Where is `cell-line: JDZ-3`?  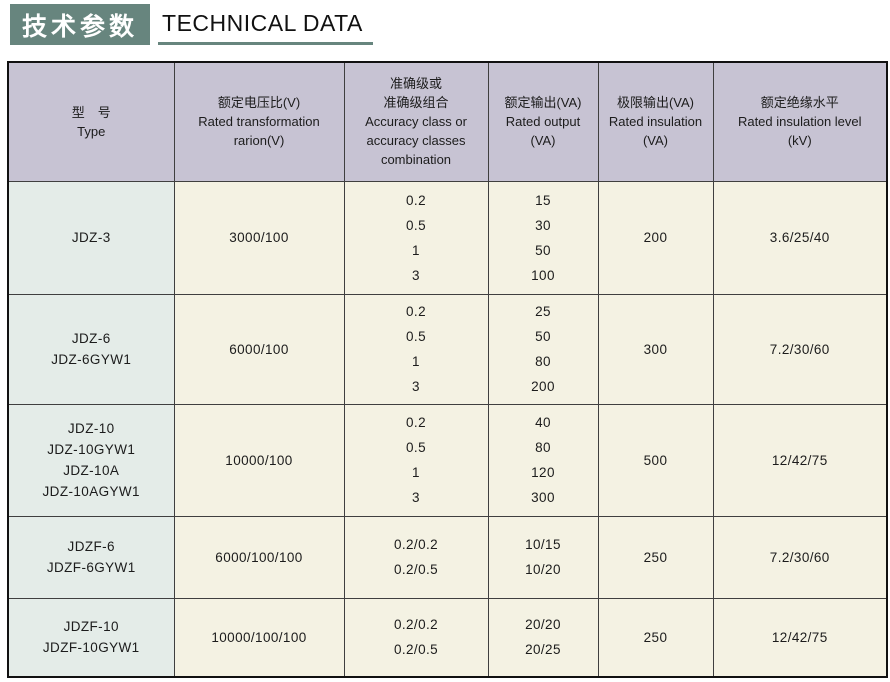
cell-line: JDZ-3 is located at coordinates (91, 237).